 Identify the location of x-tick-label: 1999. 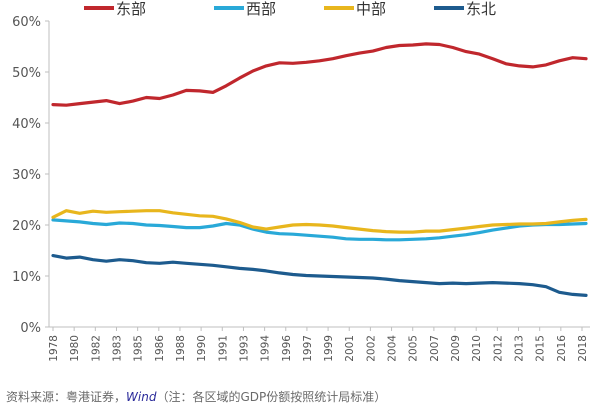
(329, 348).